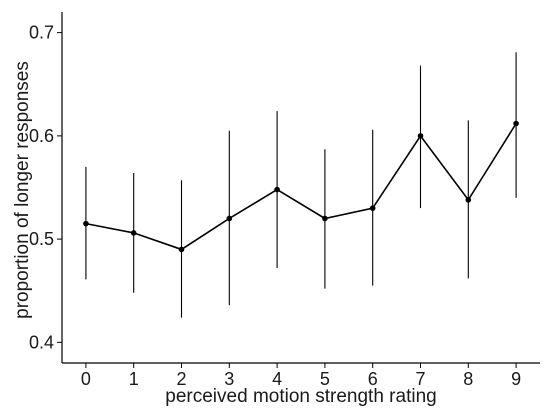  I want to click on x-tick-label: 5, so click(325, 379).